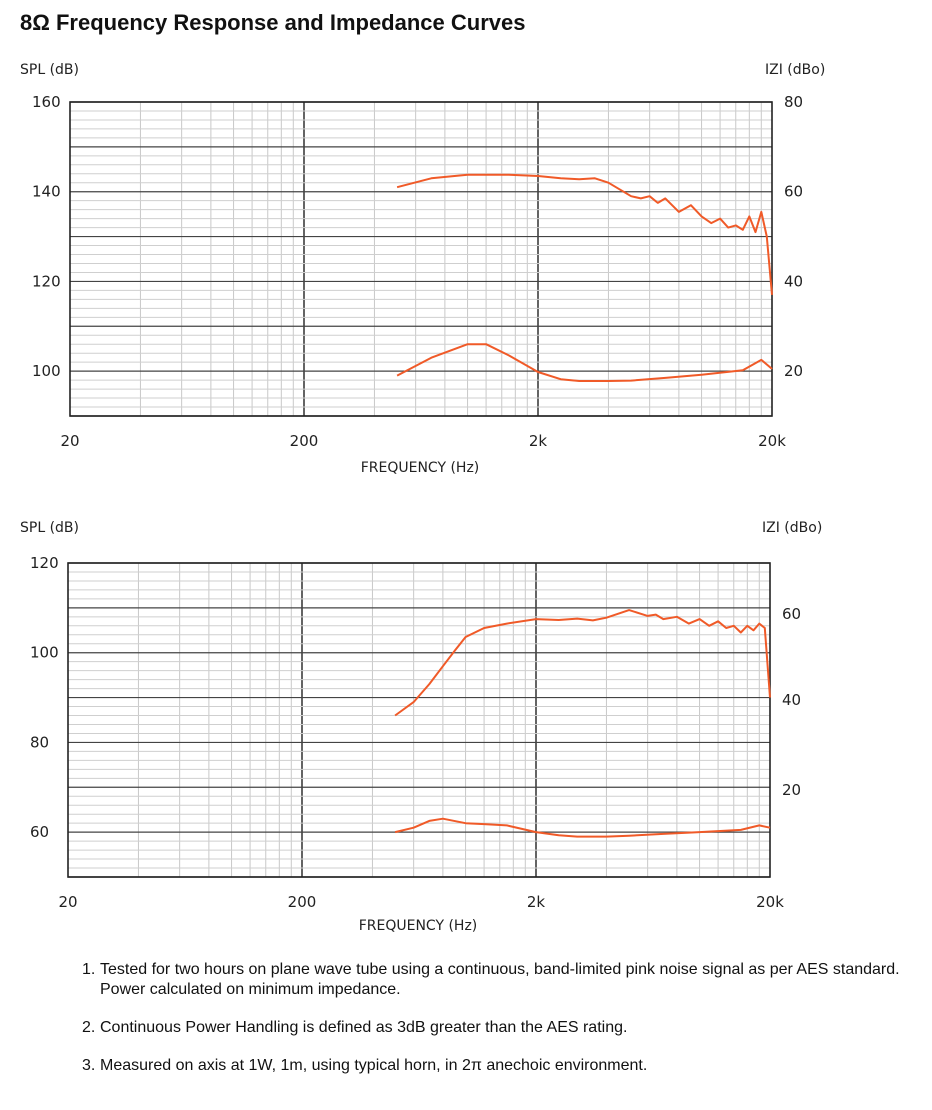 This screenshot has width=932, height=1110. I want to click on y2-tick-label: 80, so click(793, 102).